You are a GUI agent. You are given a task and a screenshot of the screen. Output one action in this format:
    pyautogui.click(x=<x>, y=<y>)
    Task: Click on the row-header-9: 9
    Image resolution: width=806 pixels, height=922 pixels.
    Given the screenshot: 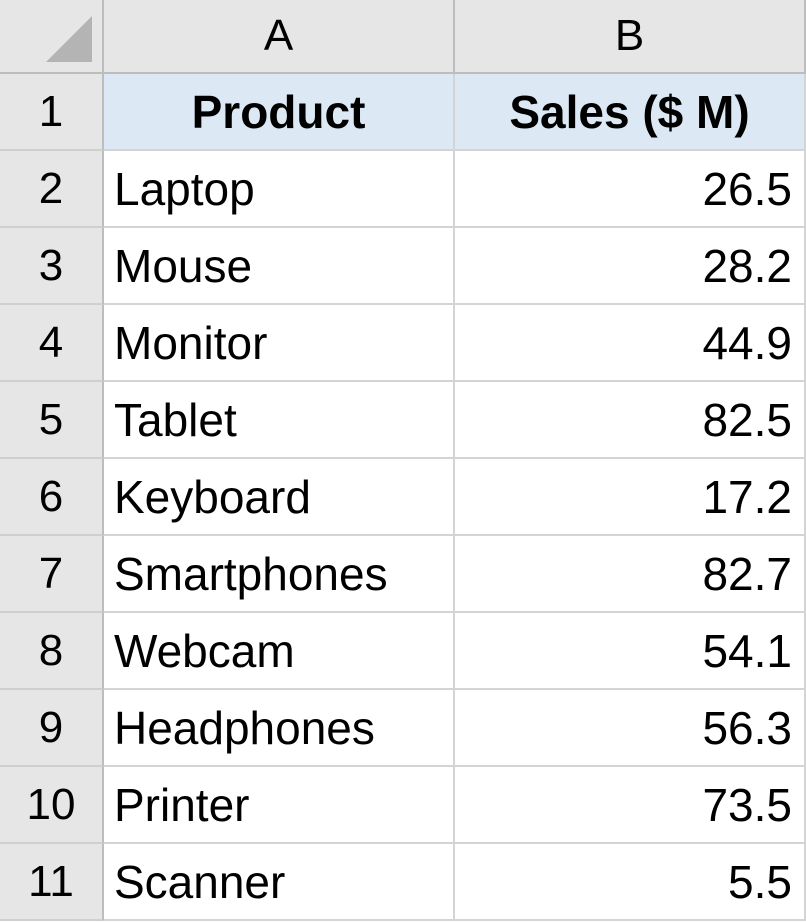 What is the action you would take?
    pyautogui.click(x=52, y=728)
    